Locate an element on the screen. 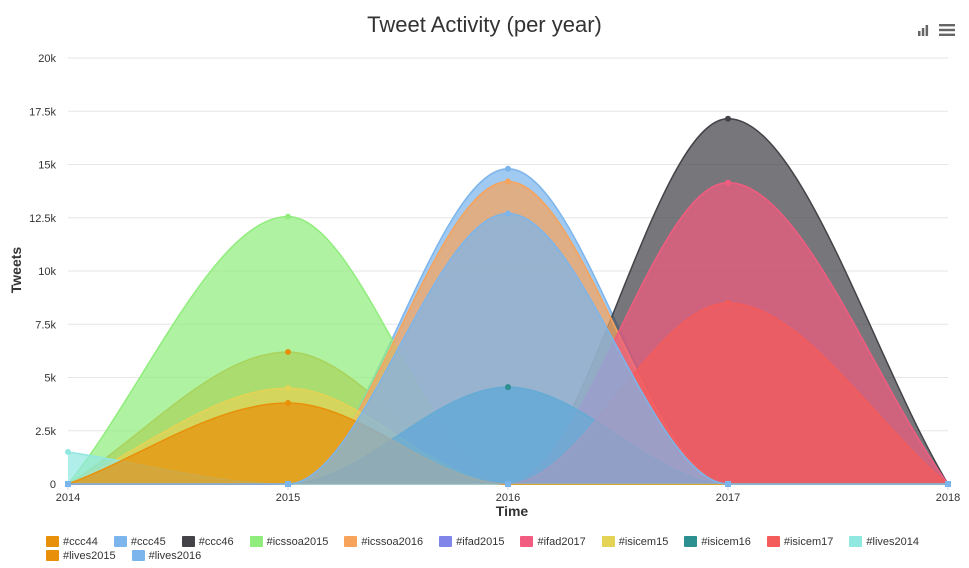  legend-item-icssoa2015: #icssoa2015 is located at coordinates (289, 541).